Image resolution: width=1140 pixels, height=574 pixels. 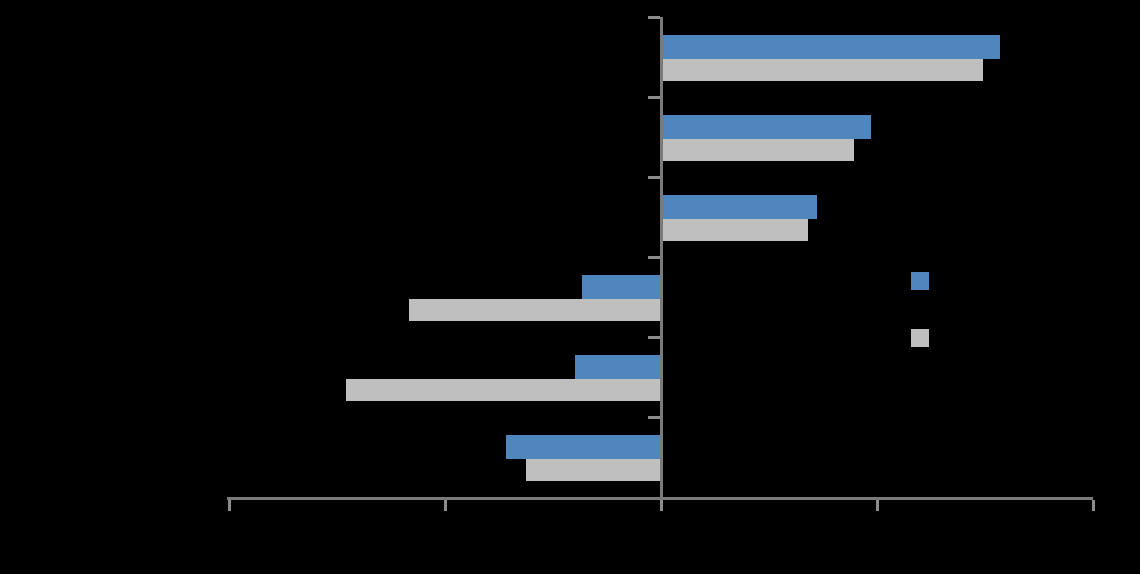 I want to click on bar-gray-row6, so click(x=592, y=469).